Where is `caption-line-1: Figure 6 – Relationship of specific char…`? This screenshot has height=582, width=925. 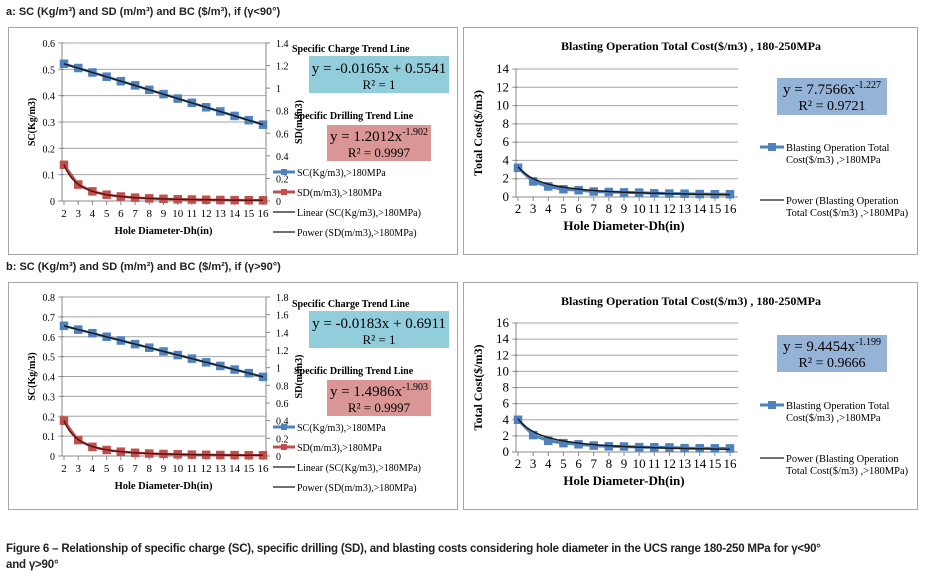
caption-line-1: Figure 6 – Relationship of specific char… is located at coordinates (413, 549).